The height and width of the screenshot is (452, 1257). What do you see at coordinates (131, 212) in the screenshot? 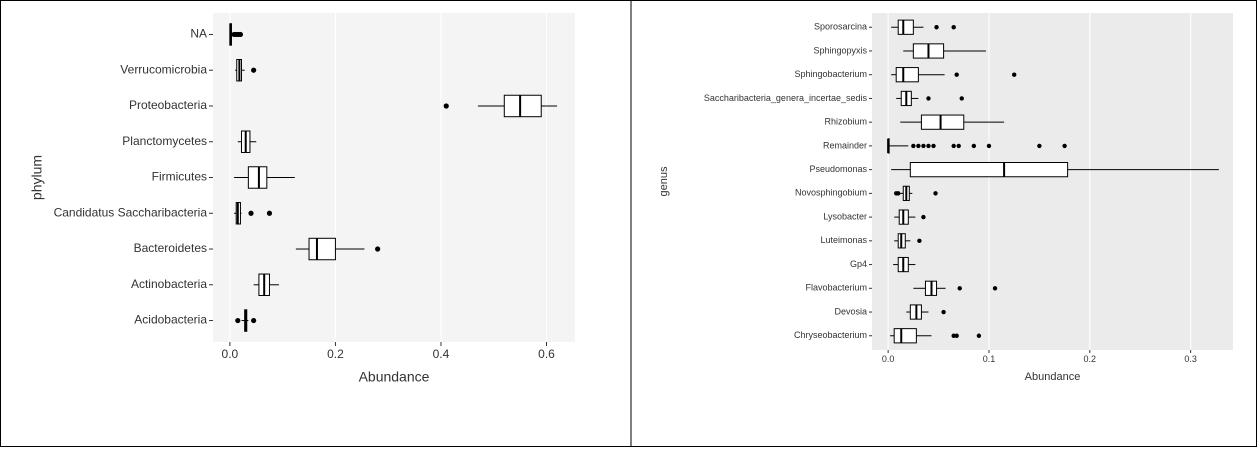
I see `y-tick-label: Candidatus Saccharibacteria` at bounding box center [131, 212].